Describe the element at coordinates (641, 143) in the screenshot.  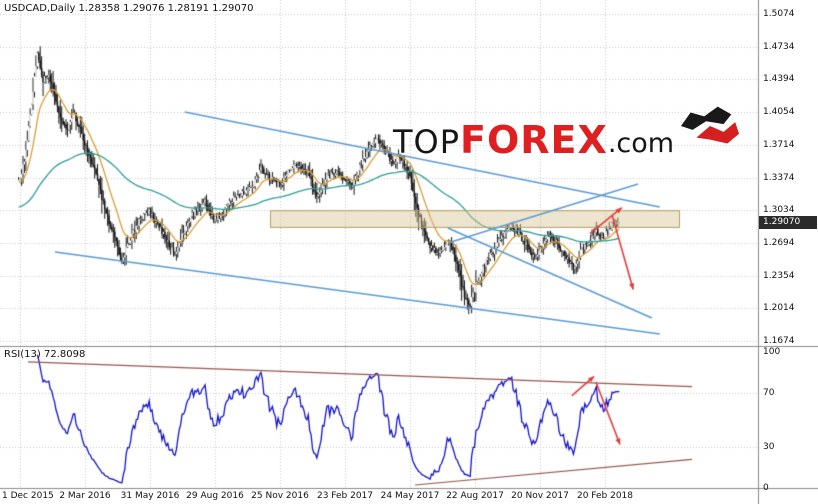
I see `watermark-text-com: .com` at that location.